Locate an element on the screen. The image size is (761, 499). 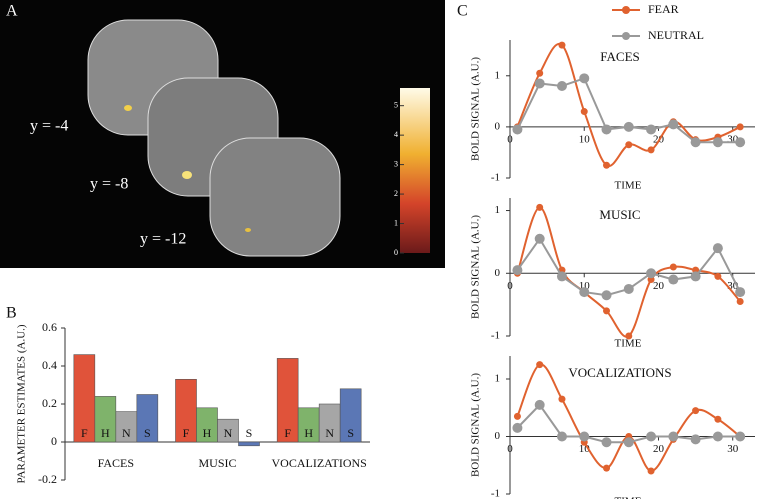
colorbar is located at coordinates (415, 170).